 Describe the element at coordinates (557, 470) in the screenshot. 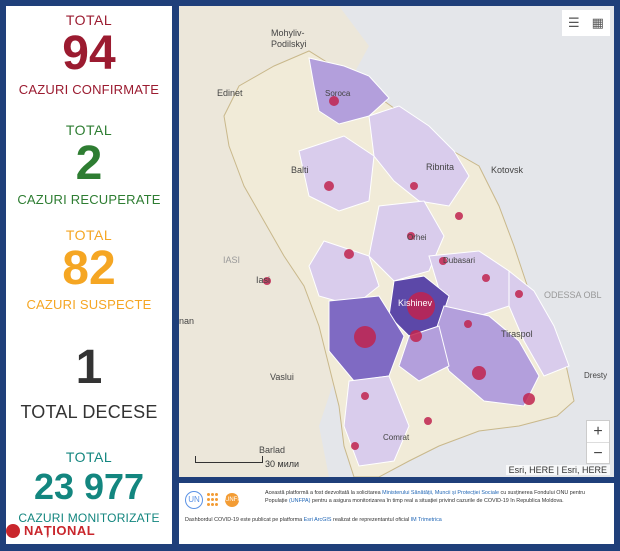

I see `map-attribution: Esri, HERE | Esri, HERE` at that location.